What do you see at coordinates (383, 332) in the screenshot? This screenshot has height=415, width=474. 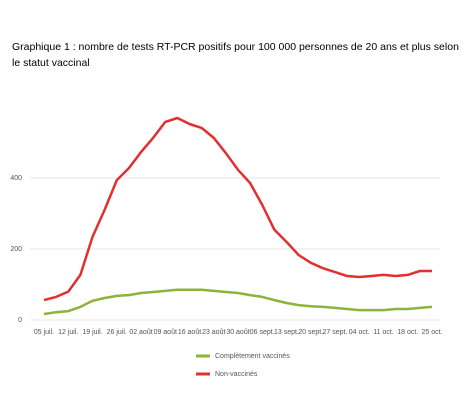 I see `x-tick-label: 11 oct.` at bounding box center [383, 332].